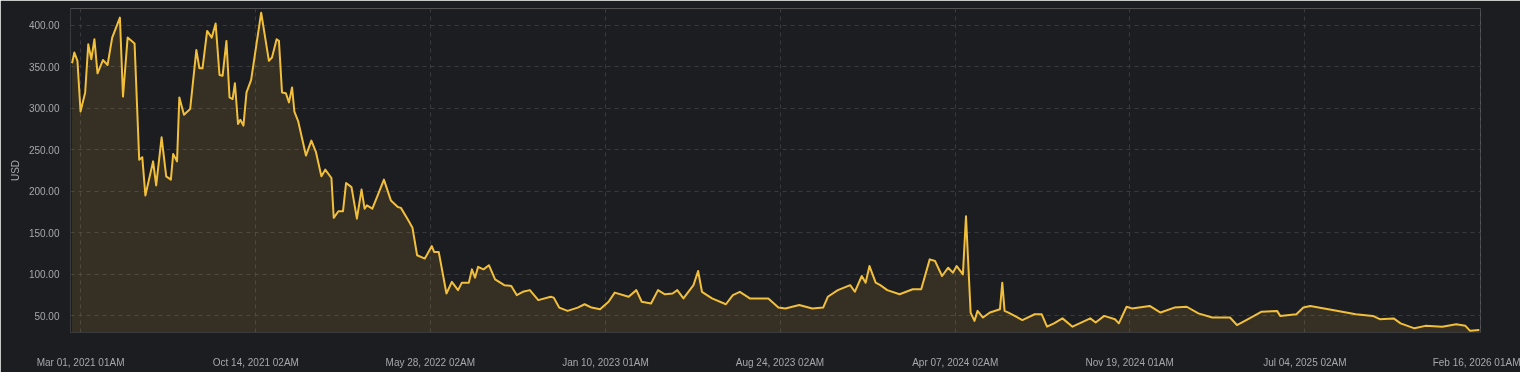 Image resolution: width=1536 pixels, height=380 pixels. I want to click on x-tick-label: Apr 07, 2024 02AM, so click(955, 362).